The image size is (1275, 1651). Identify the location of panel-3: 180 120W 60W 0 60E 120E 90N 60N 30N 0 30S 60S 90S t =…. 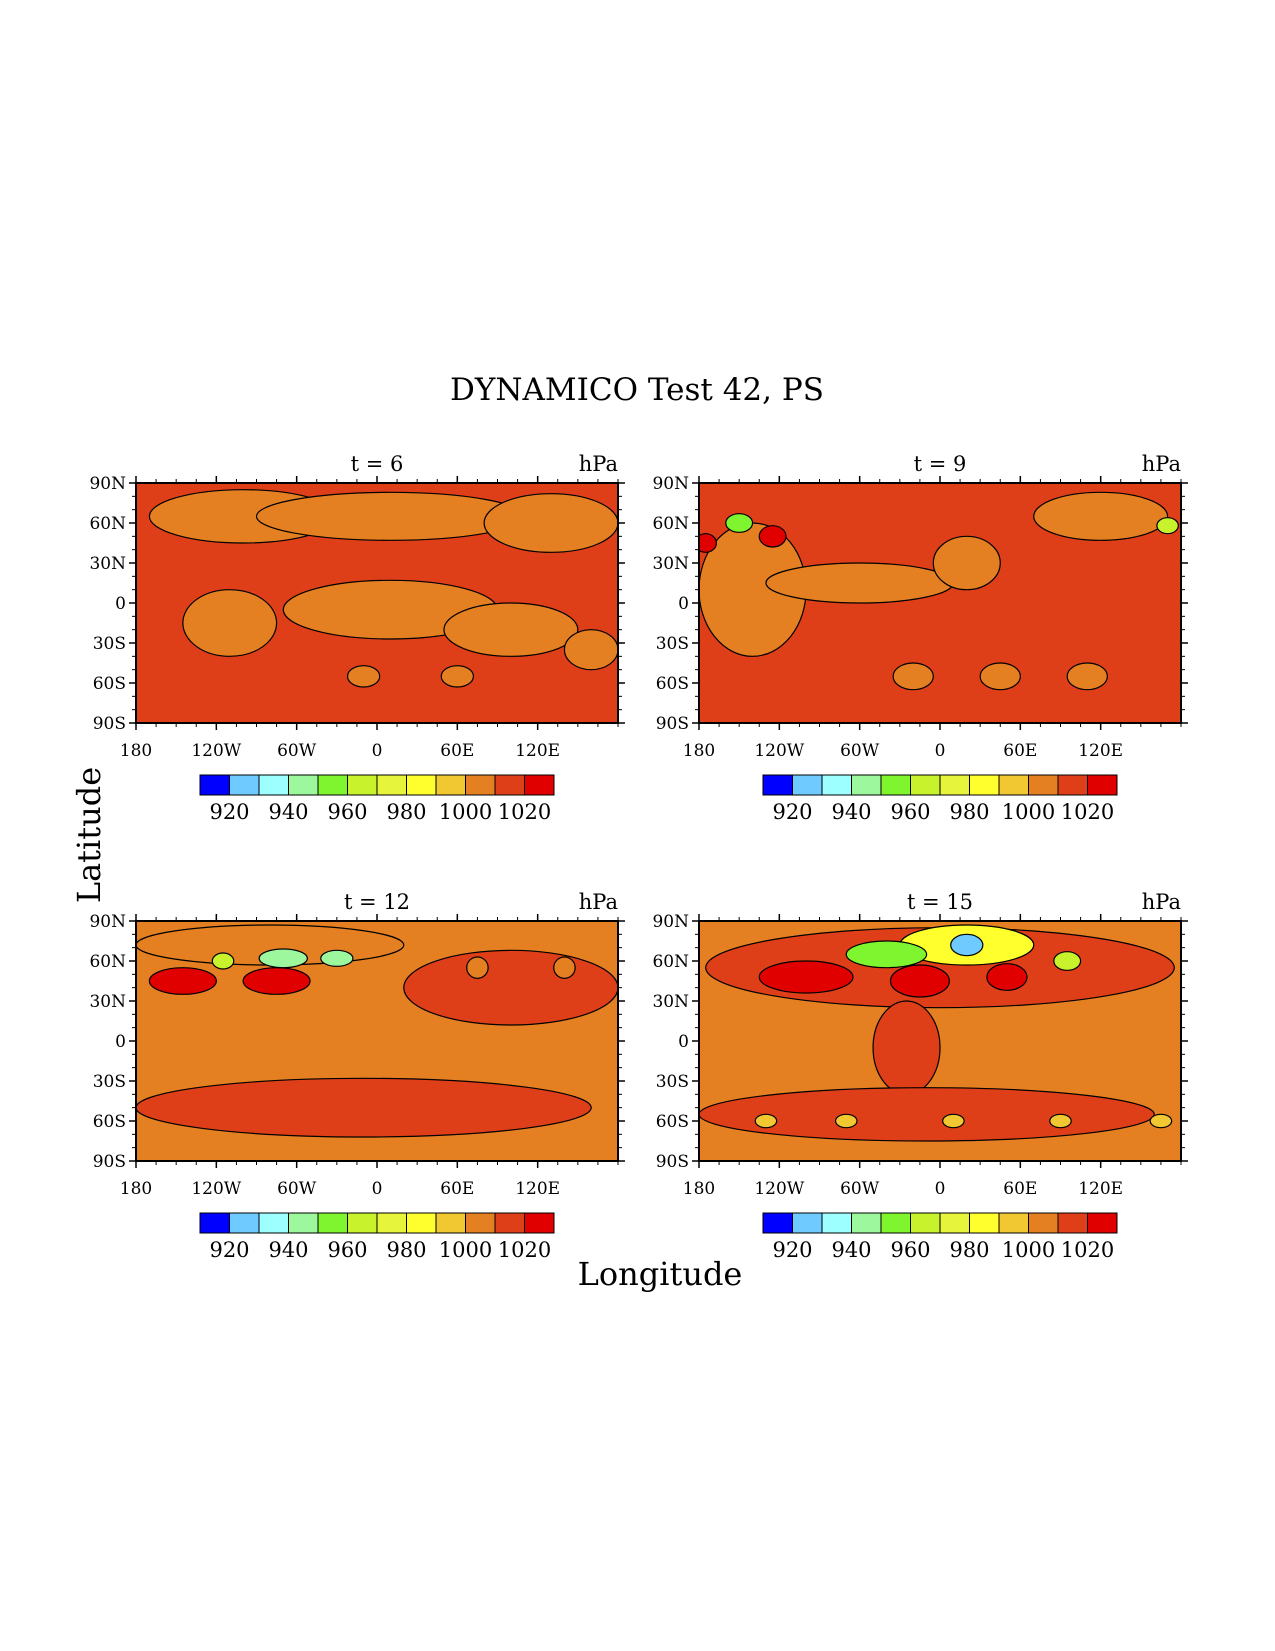
(357, 1076).